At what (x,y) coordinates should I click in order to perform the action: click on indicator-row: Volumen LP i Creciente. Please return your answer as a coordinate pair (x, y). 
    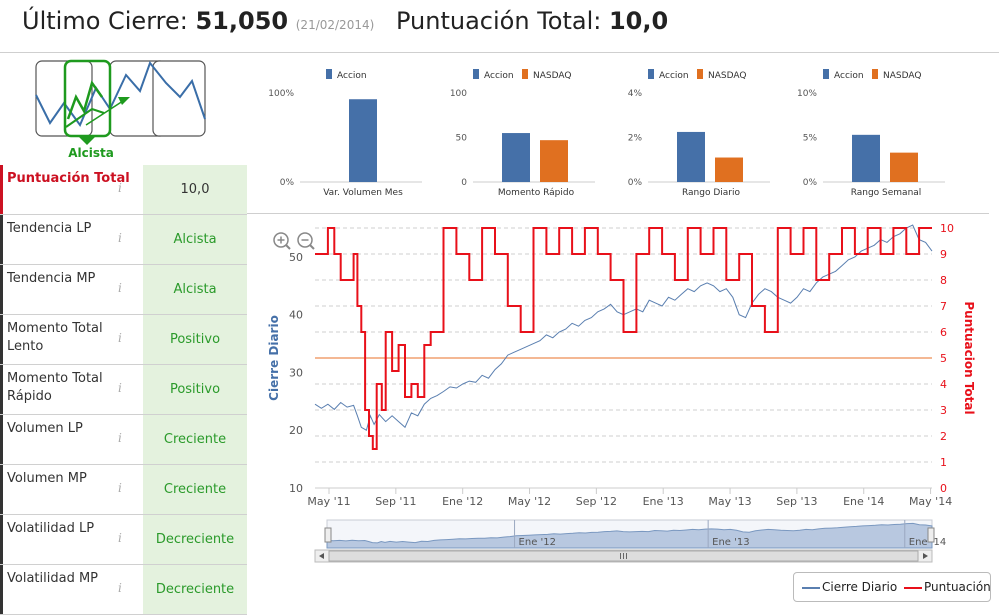
    Looking at the image, I should click on (123, 440).